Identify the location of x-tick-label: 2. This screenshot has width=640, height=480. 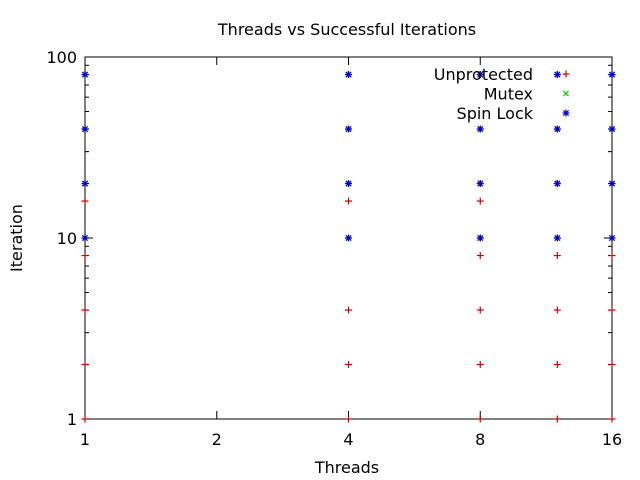
(217, 439).